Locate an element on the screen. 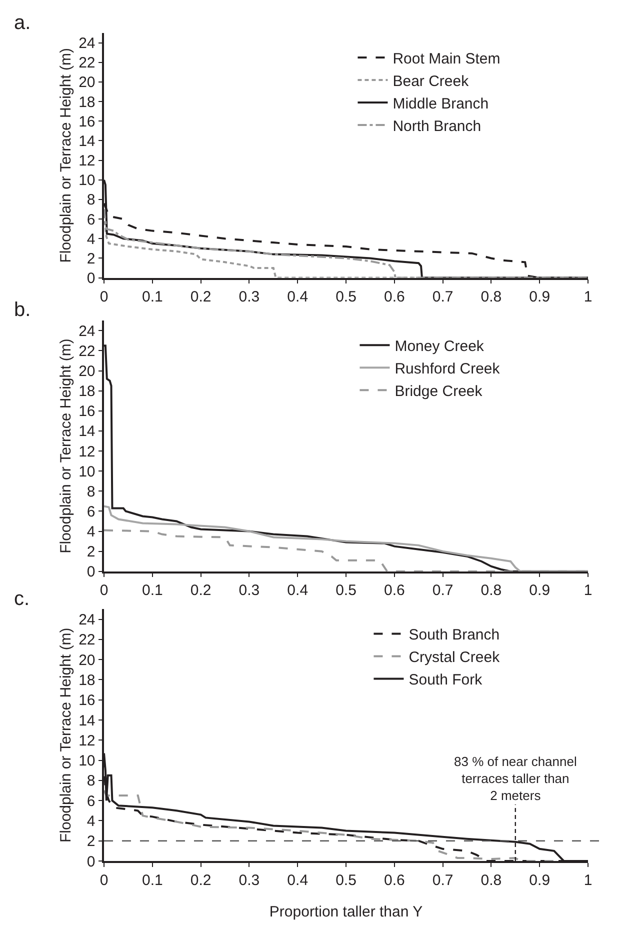 Image resolution: width=639 pixels, height=929 pixels. legend-label: South Fork is located at coordinates (445, 680).